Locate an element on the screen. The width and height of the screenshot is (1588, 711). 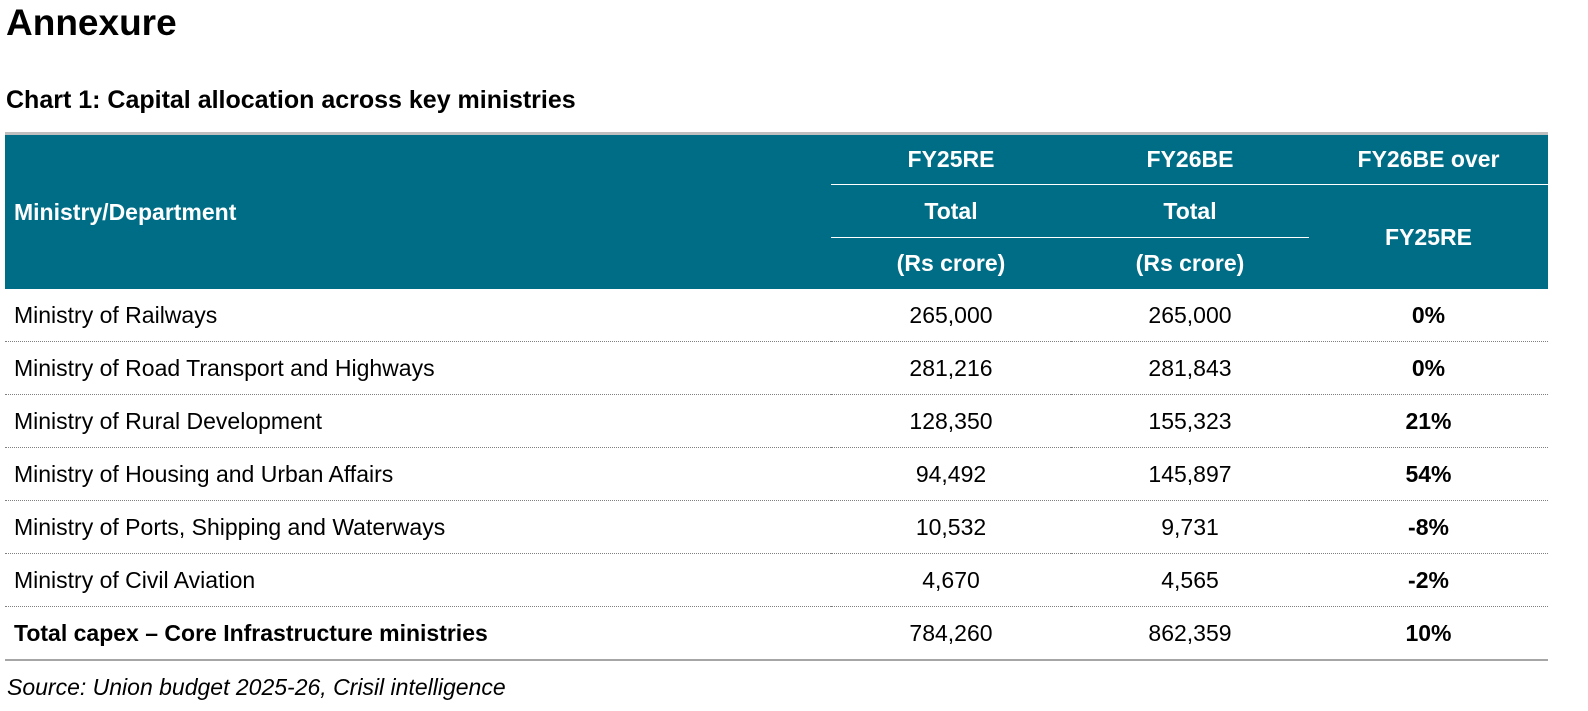
ministry-cell: Ministry of Civil Aviation is located at coordinates (418, 580).